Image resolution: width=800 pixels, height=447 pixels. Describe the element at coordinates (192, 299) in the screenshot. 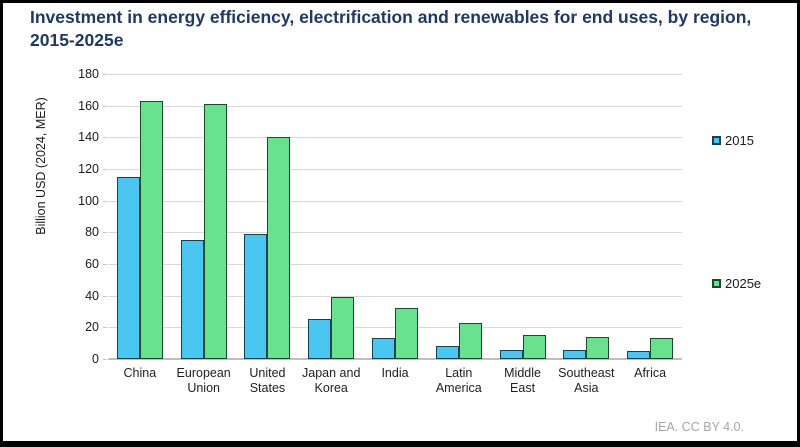

I see `bar-2015-european-union` at that location.